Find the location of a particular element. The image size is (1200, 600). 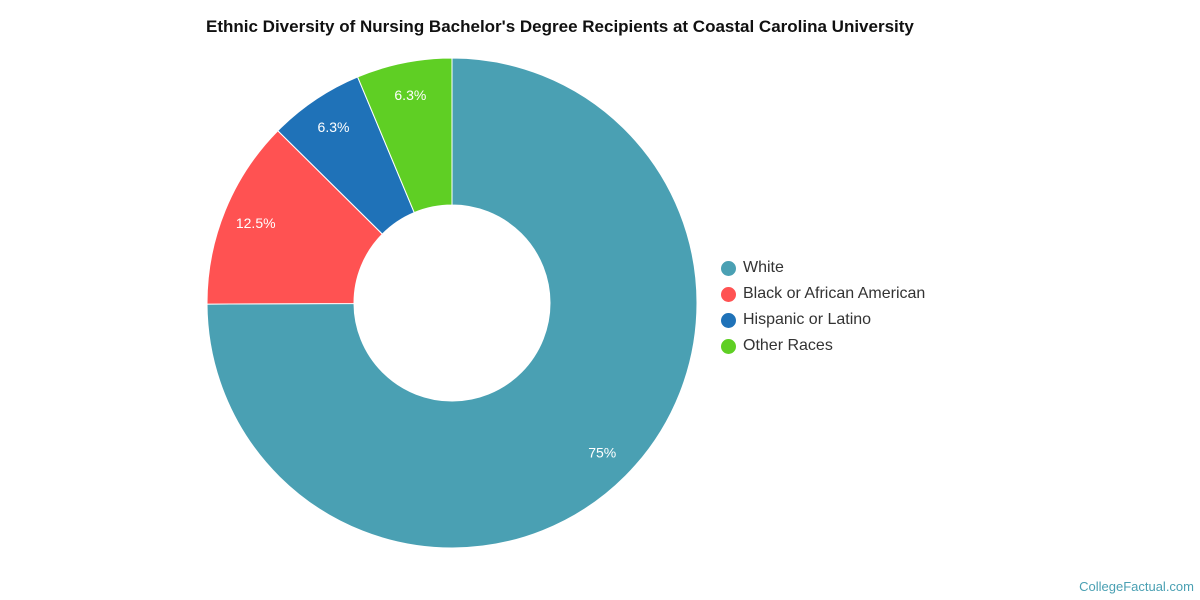

legend-item-other: Other Races is located at coordinates (823, 346).